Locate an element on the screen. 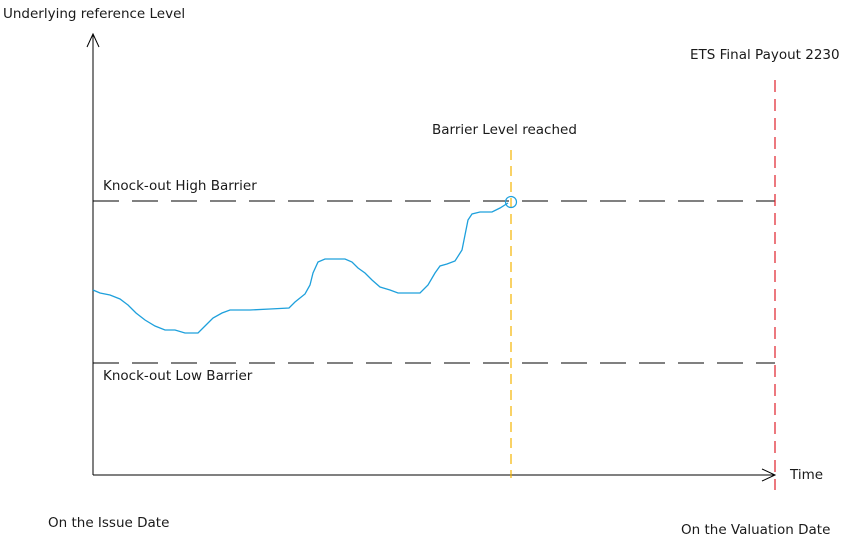 The image size is (856, 542). barrier-reached-label: Barrier Level reached is located at coordinates (504, 130).